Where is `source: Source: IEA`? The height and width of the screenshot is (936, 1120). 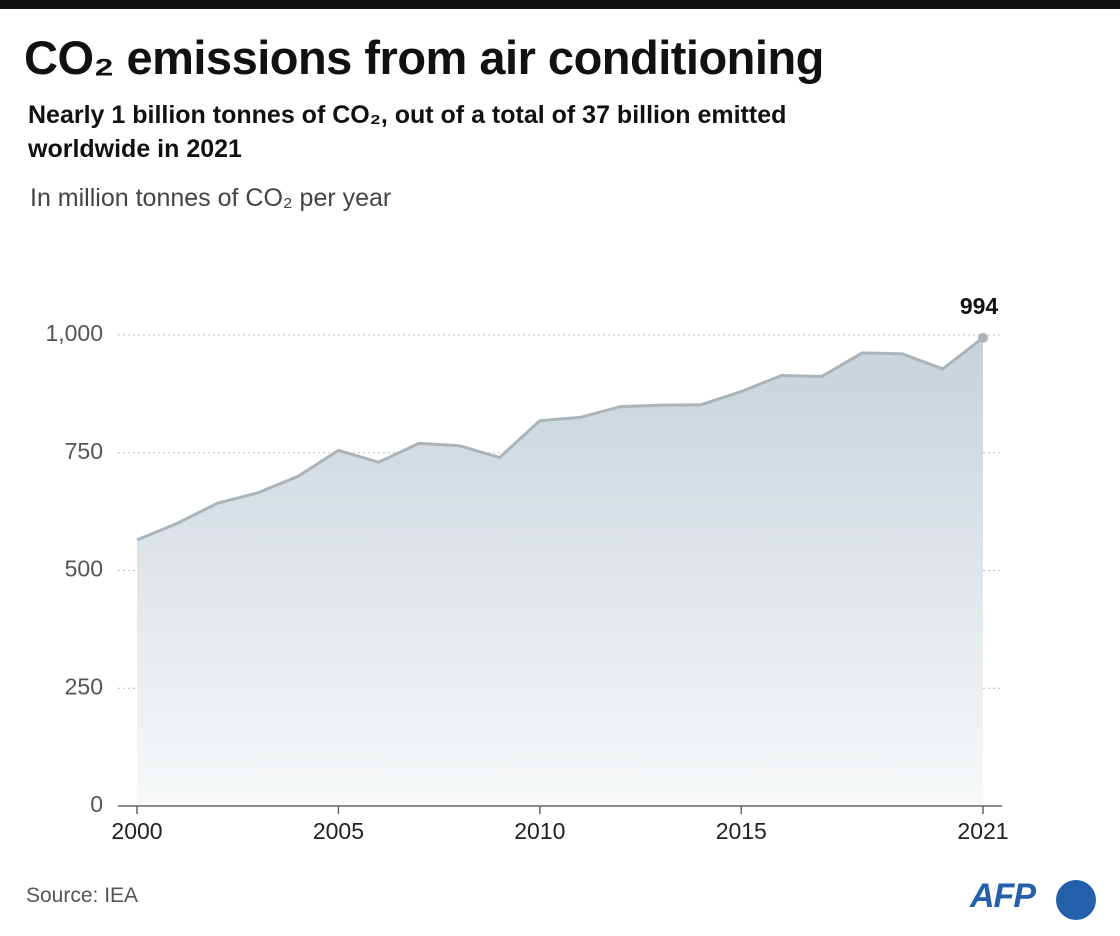 source: Source: IEA is located at coordinates (82, 895).